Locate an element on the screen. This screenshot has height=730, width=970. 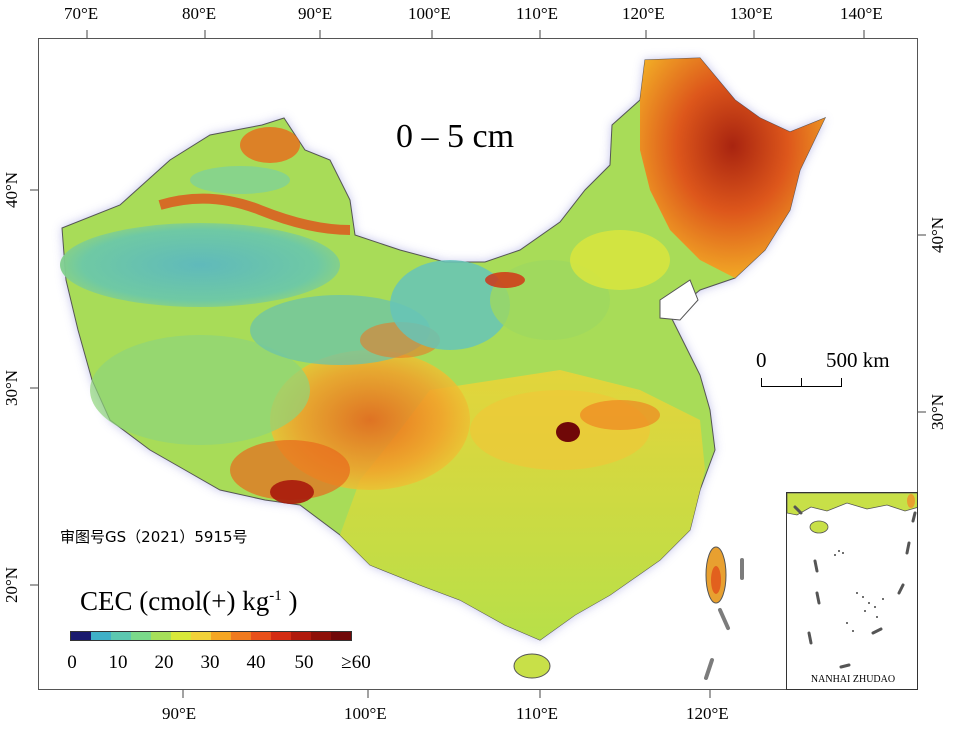
top-lon-label: 90°E is located at coordinates (315, 13).